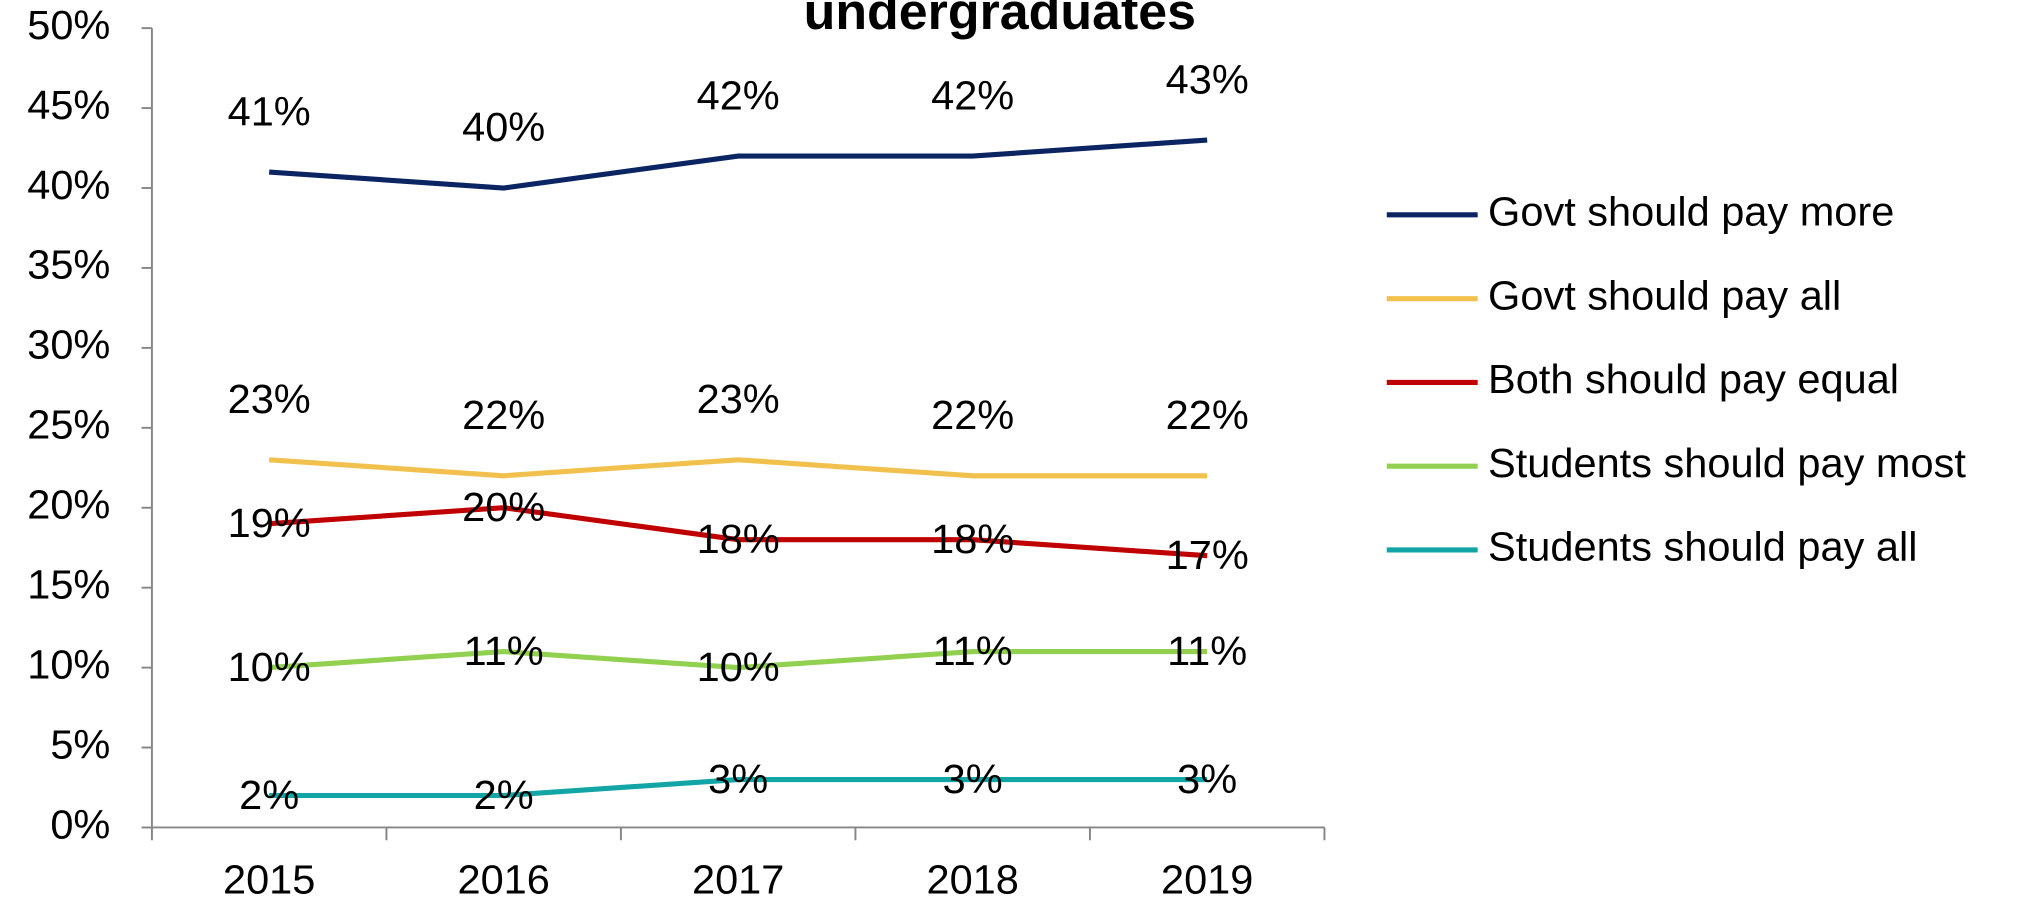 This screenshot has width=2036, height=917. I want to click on x-tick-label: 2018, so click(972, 880).